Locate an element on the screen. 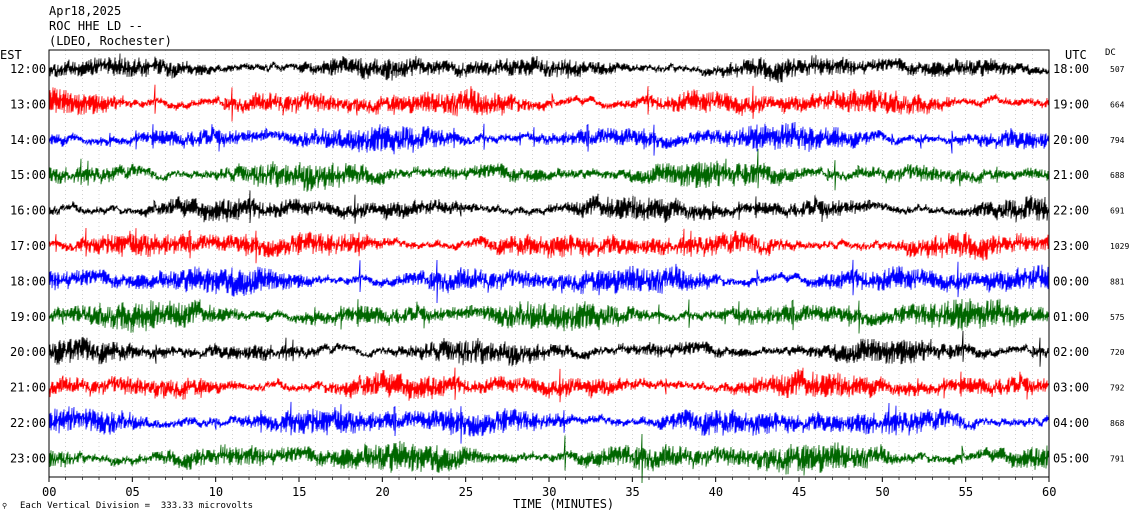  est-tick-label: 17:00 is located at coordinates (28, 246).